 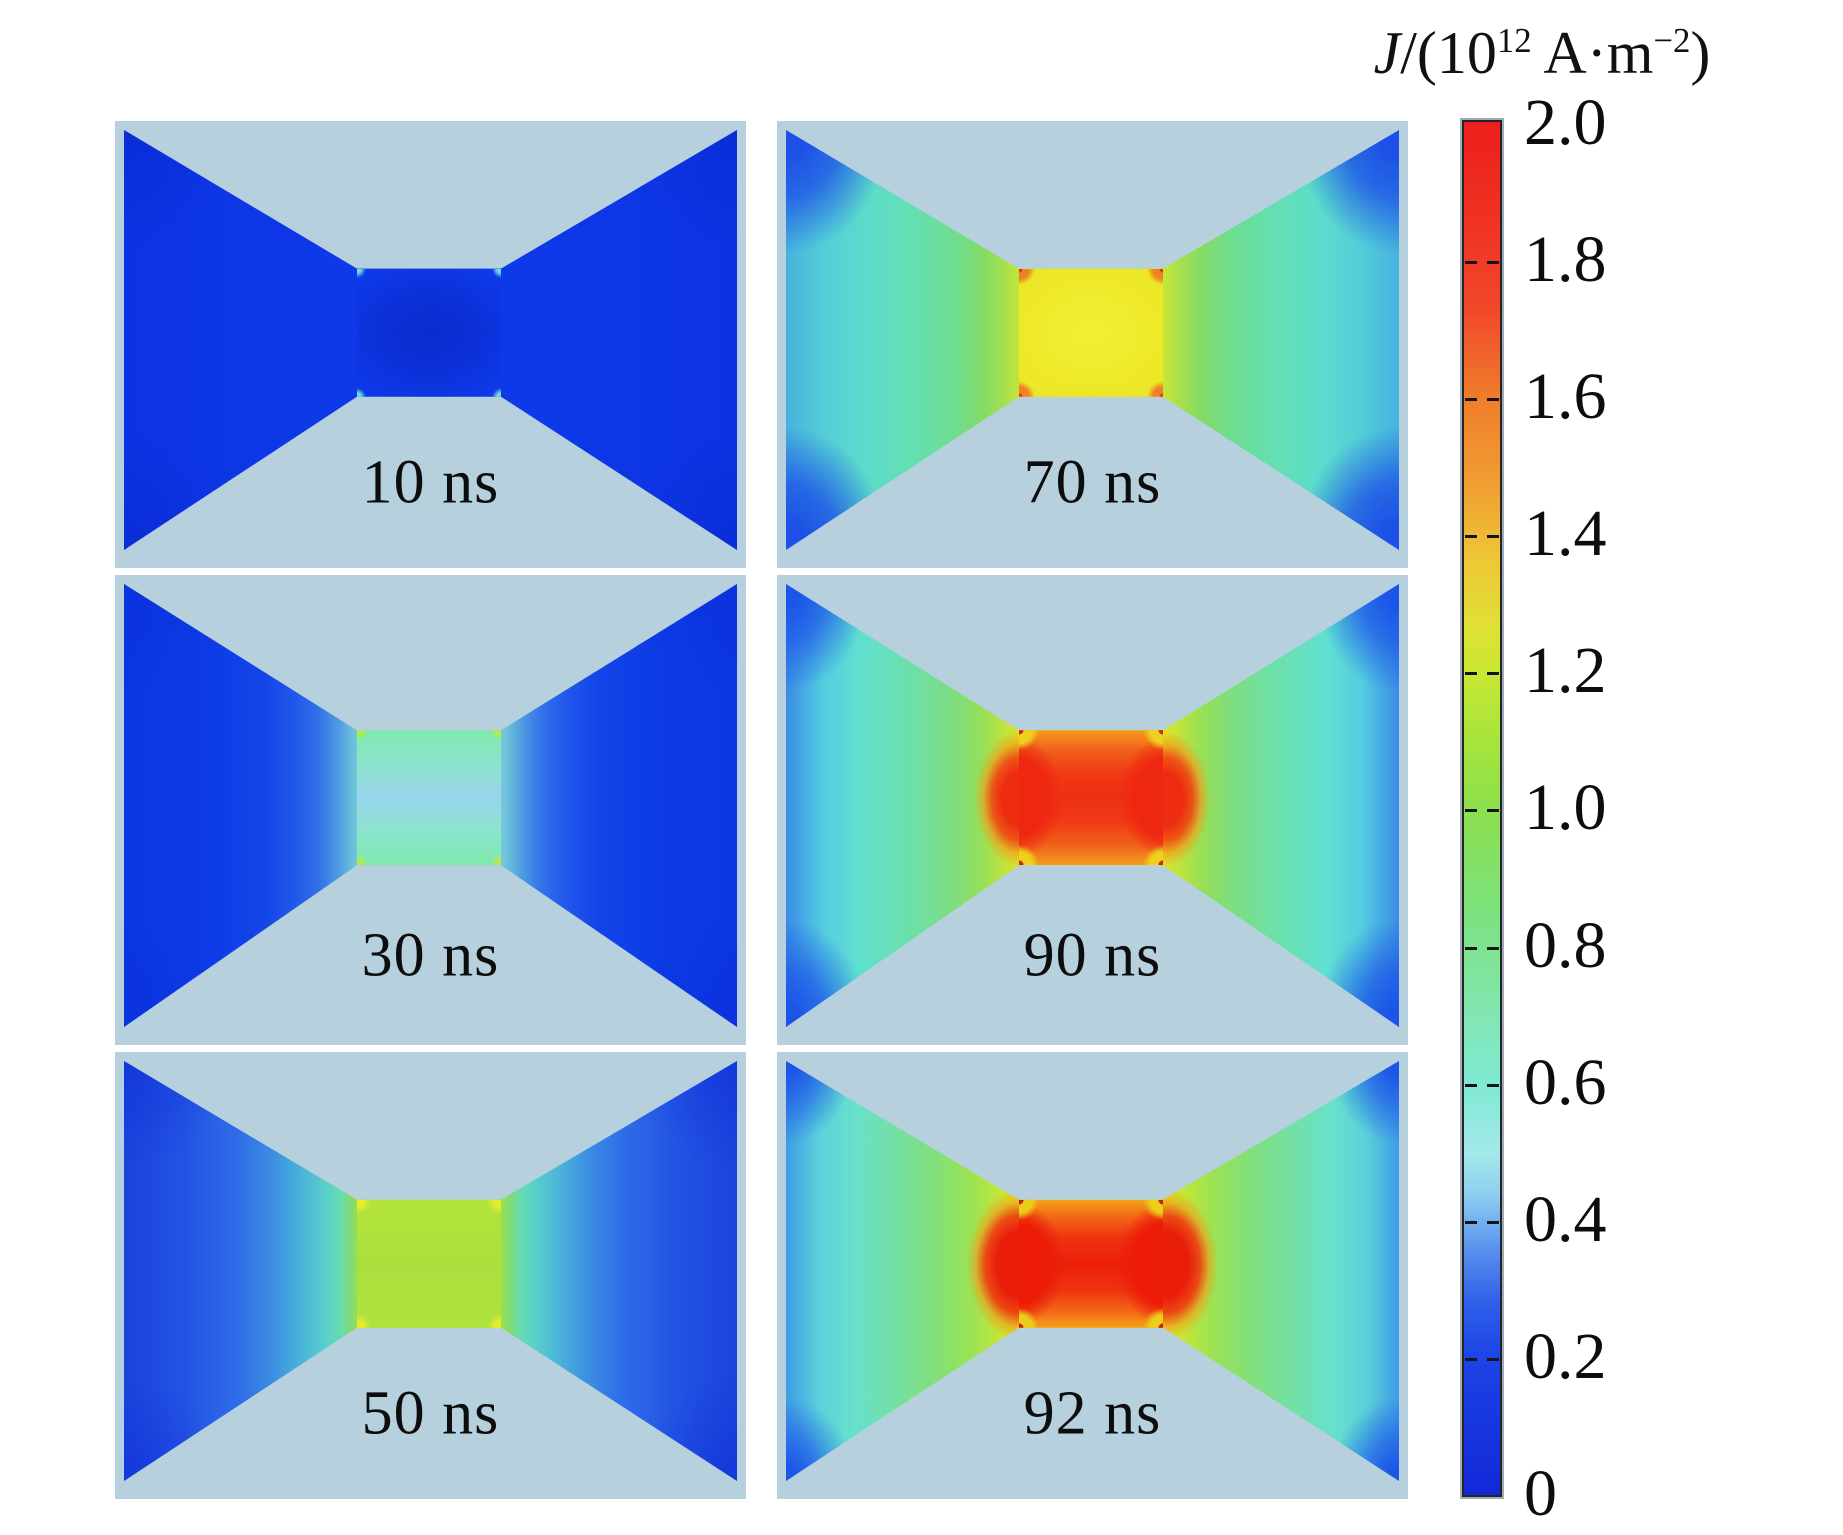 What do you see at coordinates (1448, 53) in the screenshot?
I see `colorbar-title-open: /(10` at bounding box center [1448, 53].